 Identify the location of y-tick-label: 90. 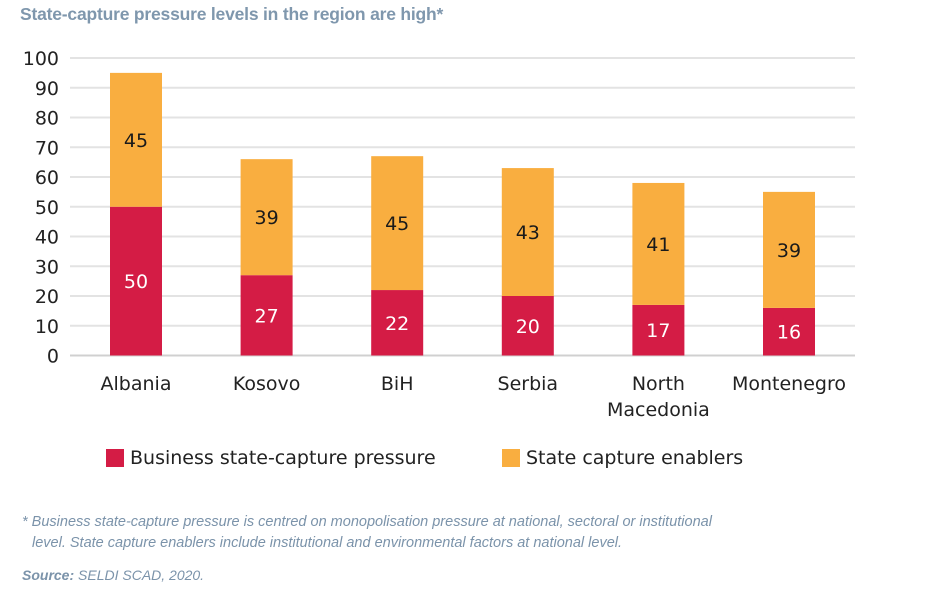
(47, 89).